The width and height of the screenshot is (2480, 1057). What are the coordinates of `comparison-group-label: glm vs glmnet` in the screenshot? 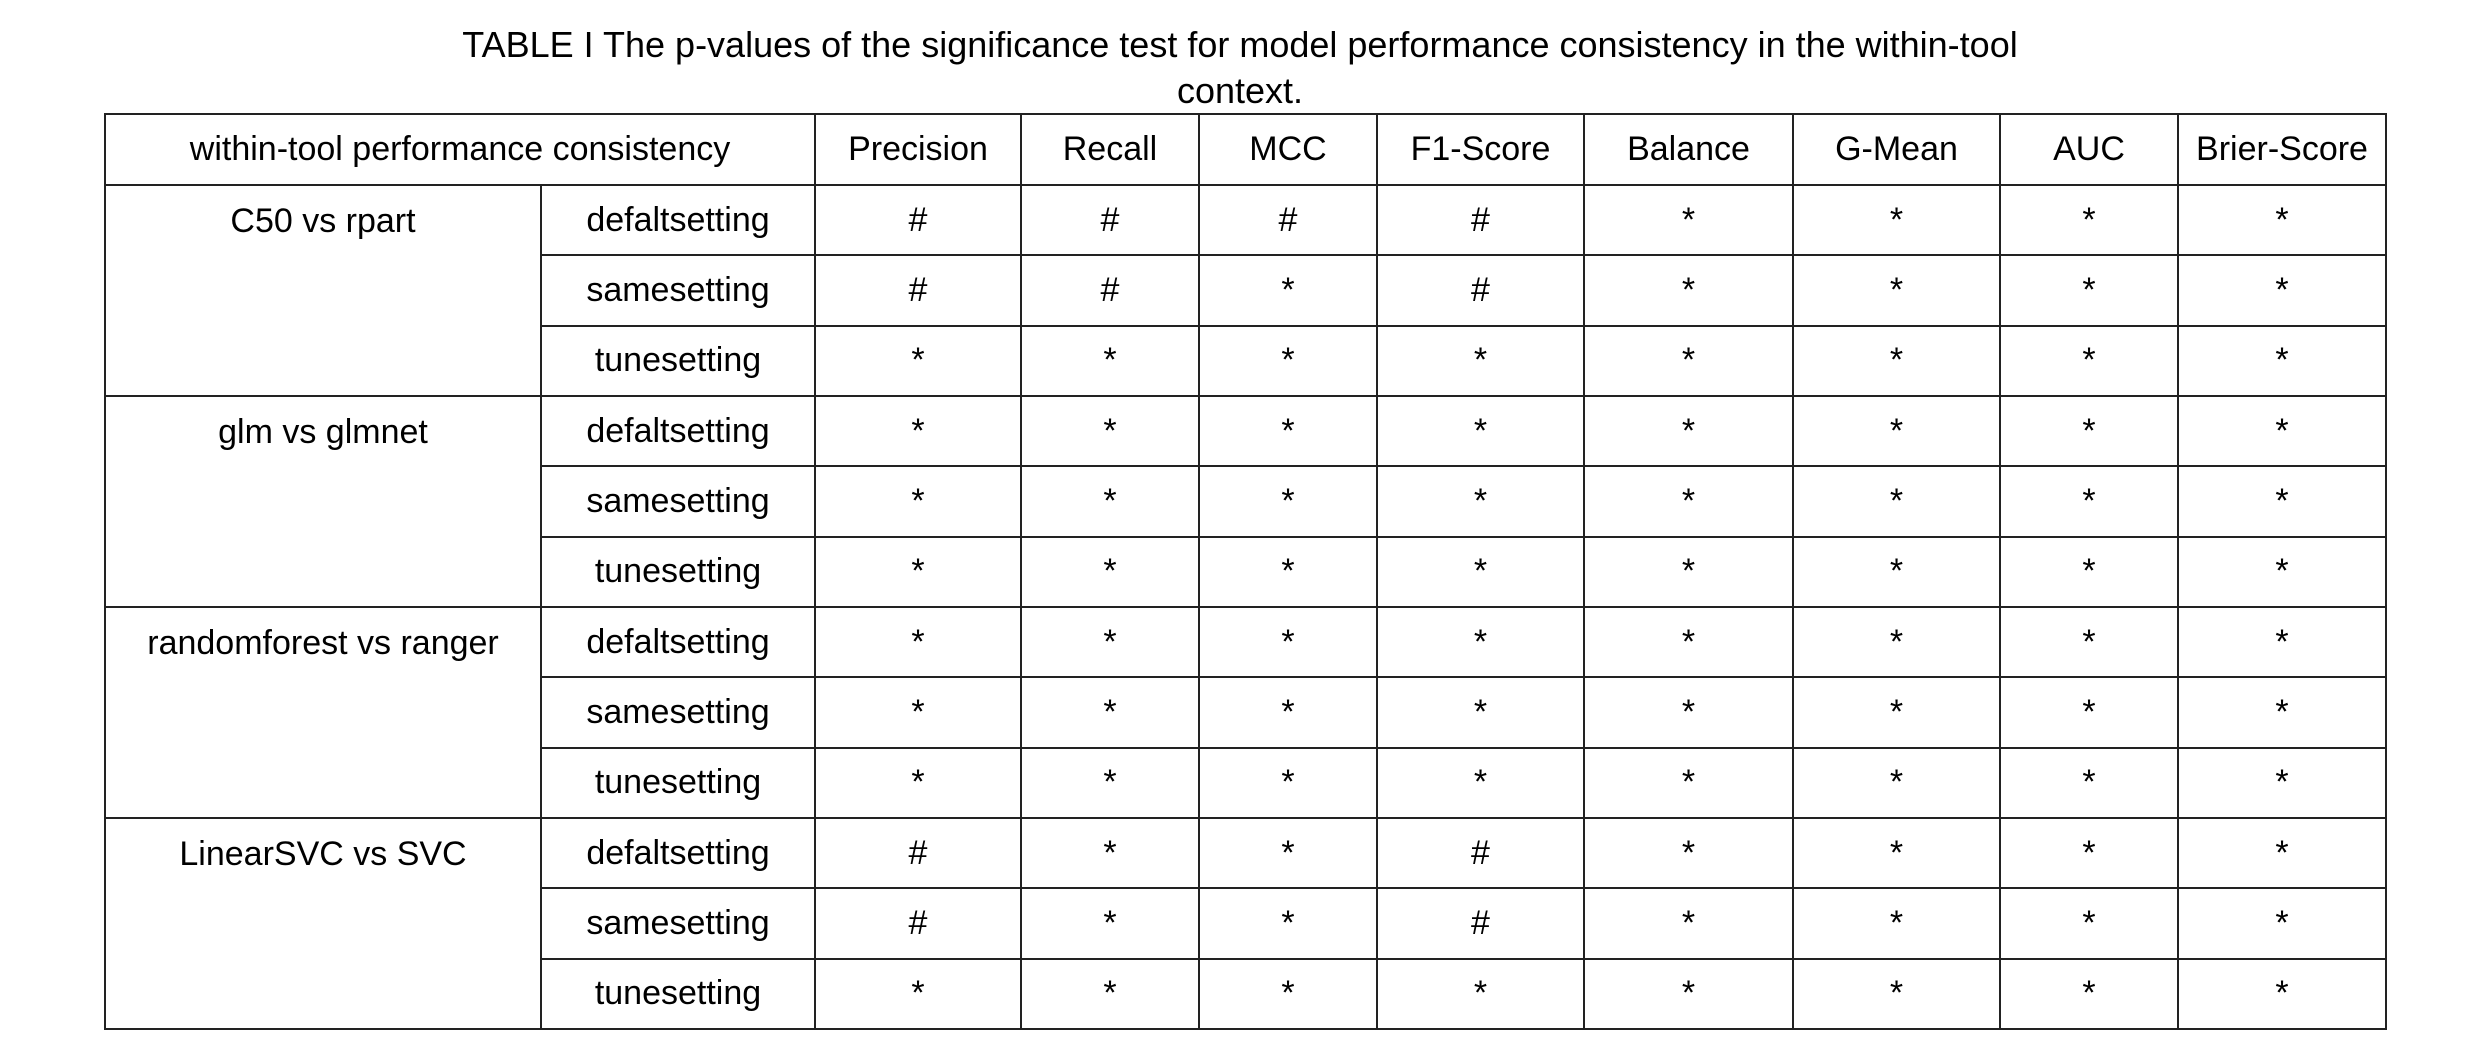 It's located at (323, 501).